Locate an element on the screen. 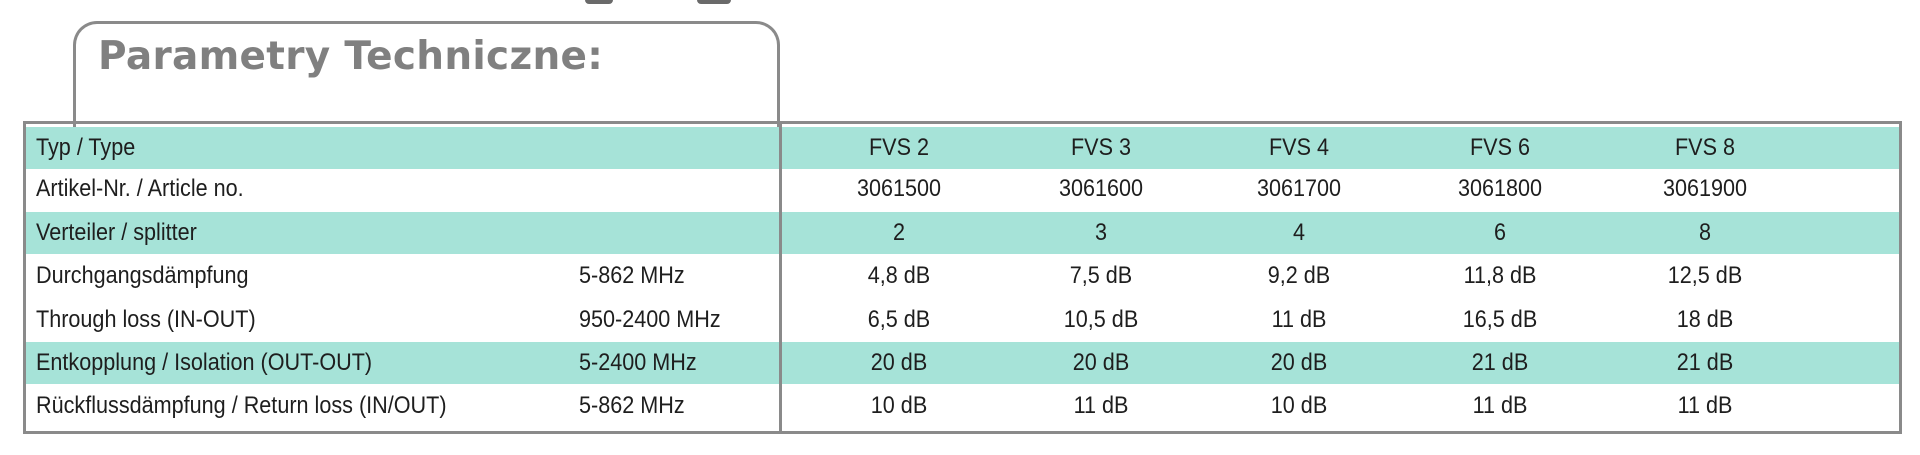 This screenshot has width=1920, height=455. value-cell: 2 is located at coordinates (899, 232).